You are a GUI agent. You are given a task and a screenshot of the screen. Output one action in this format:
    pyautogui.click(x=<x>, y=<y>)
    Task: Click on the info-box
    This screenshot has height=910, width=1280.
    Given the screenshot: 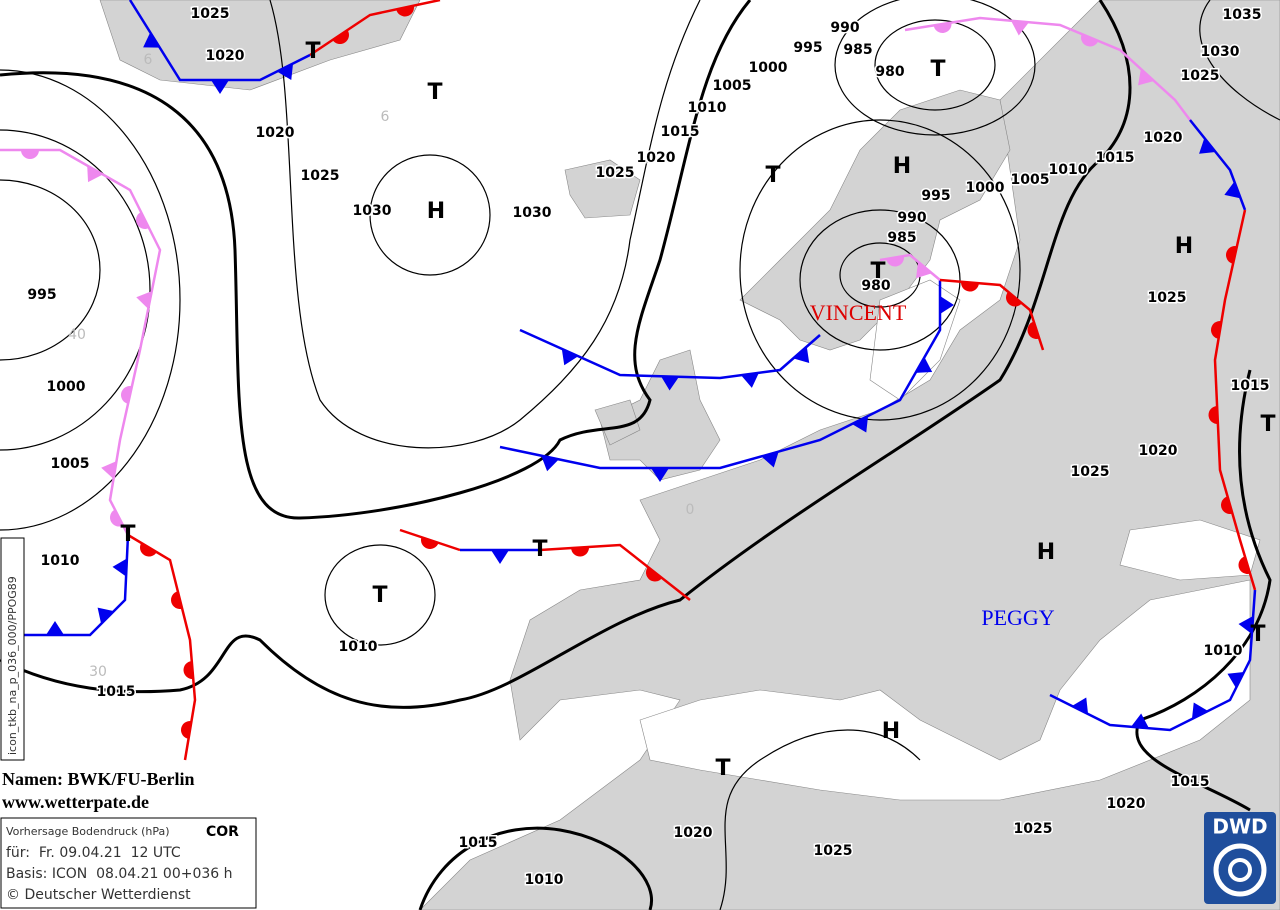 What is the action you would take?
    pyautogui.click(x=128, y=863)
    